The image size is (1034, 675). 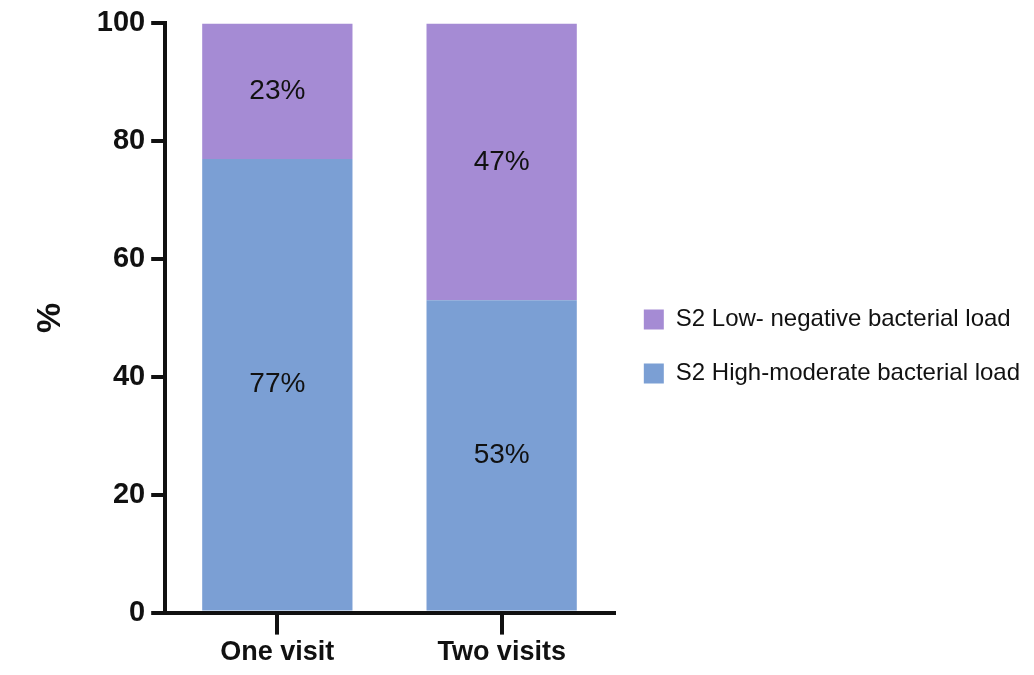 I want to click on y-axis-title: %, so click(x=47, y=318).